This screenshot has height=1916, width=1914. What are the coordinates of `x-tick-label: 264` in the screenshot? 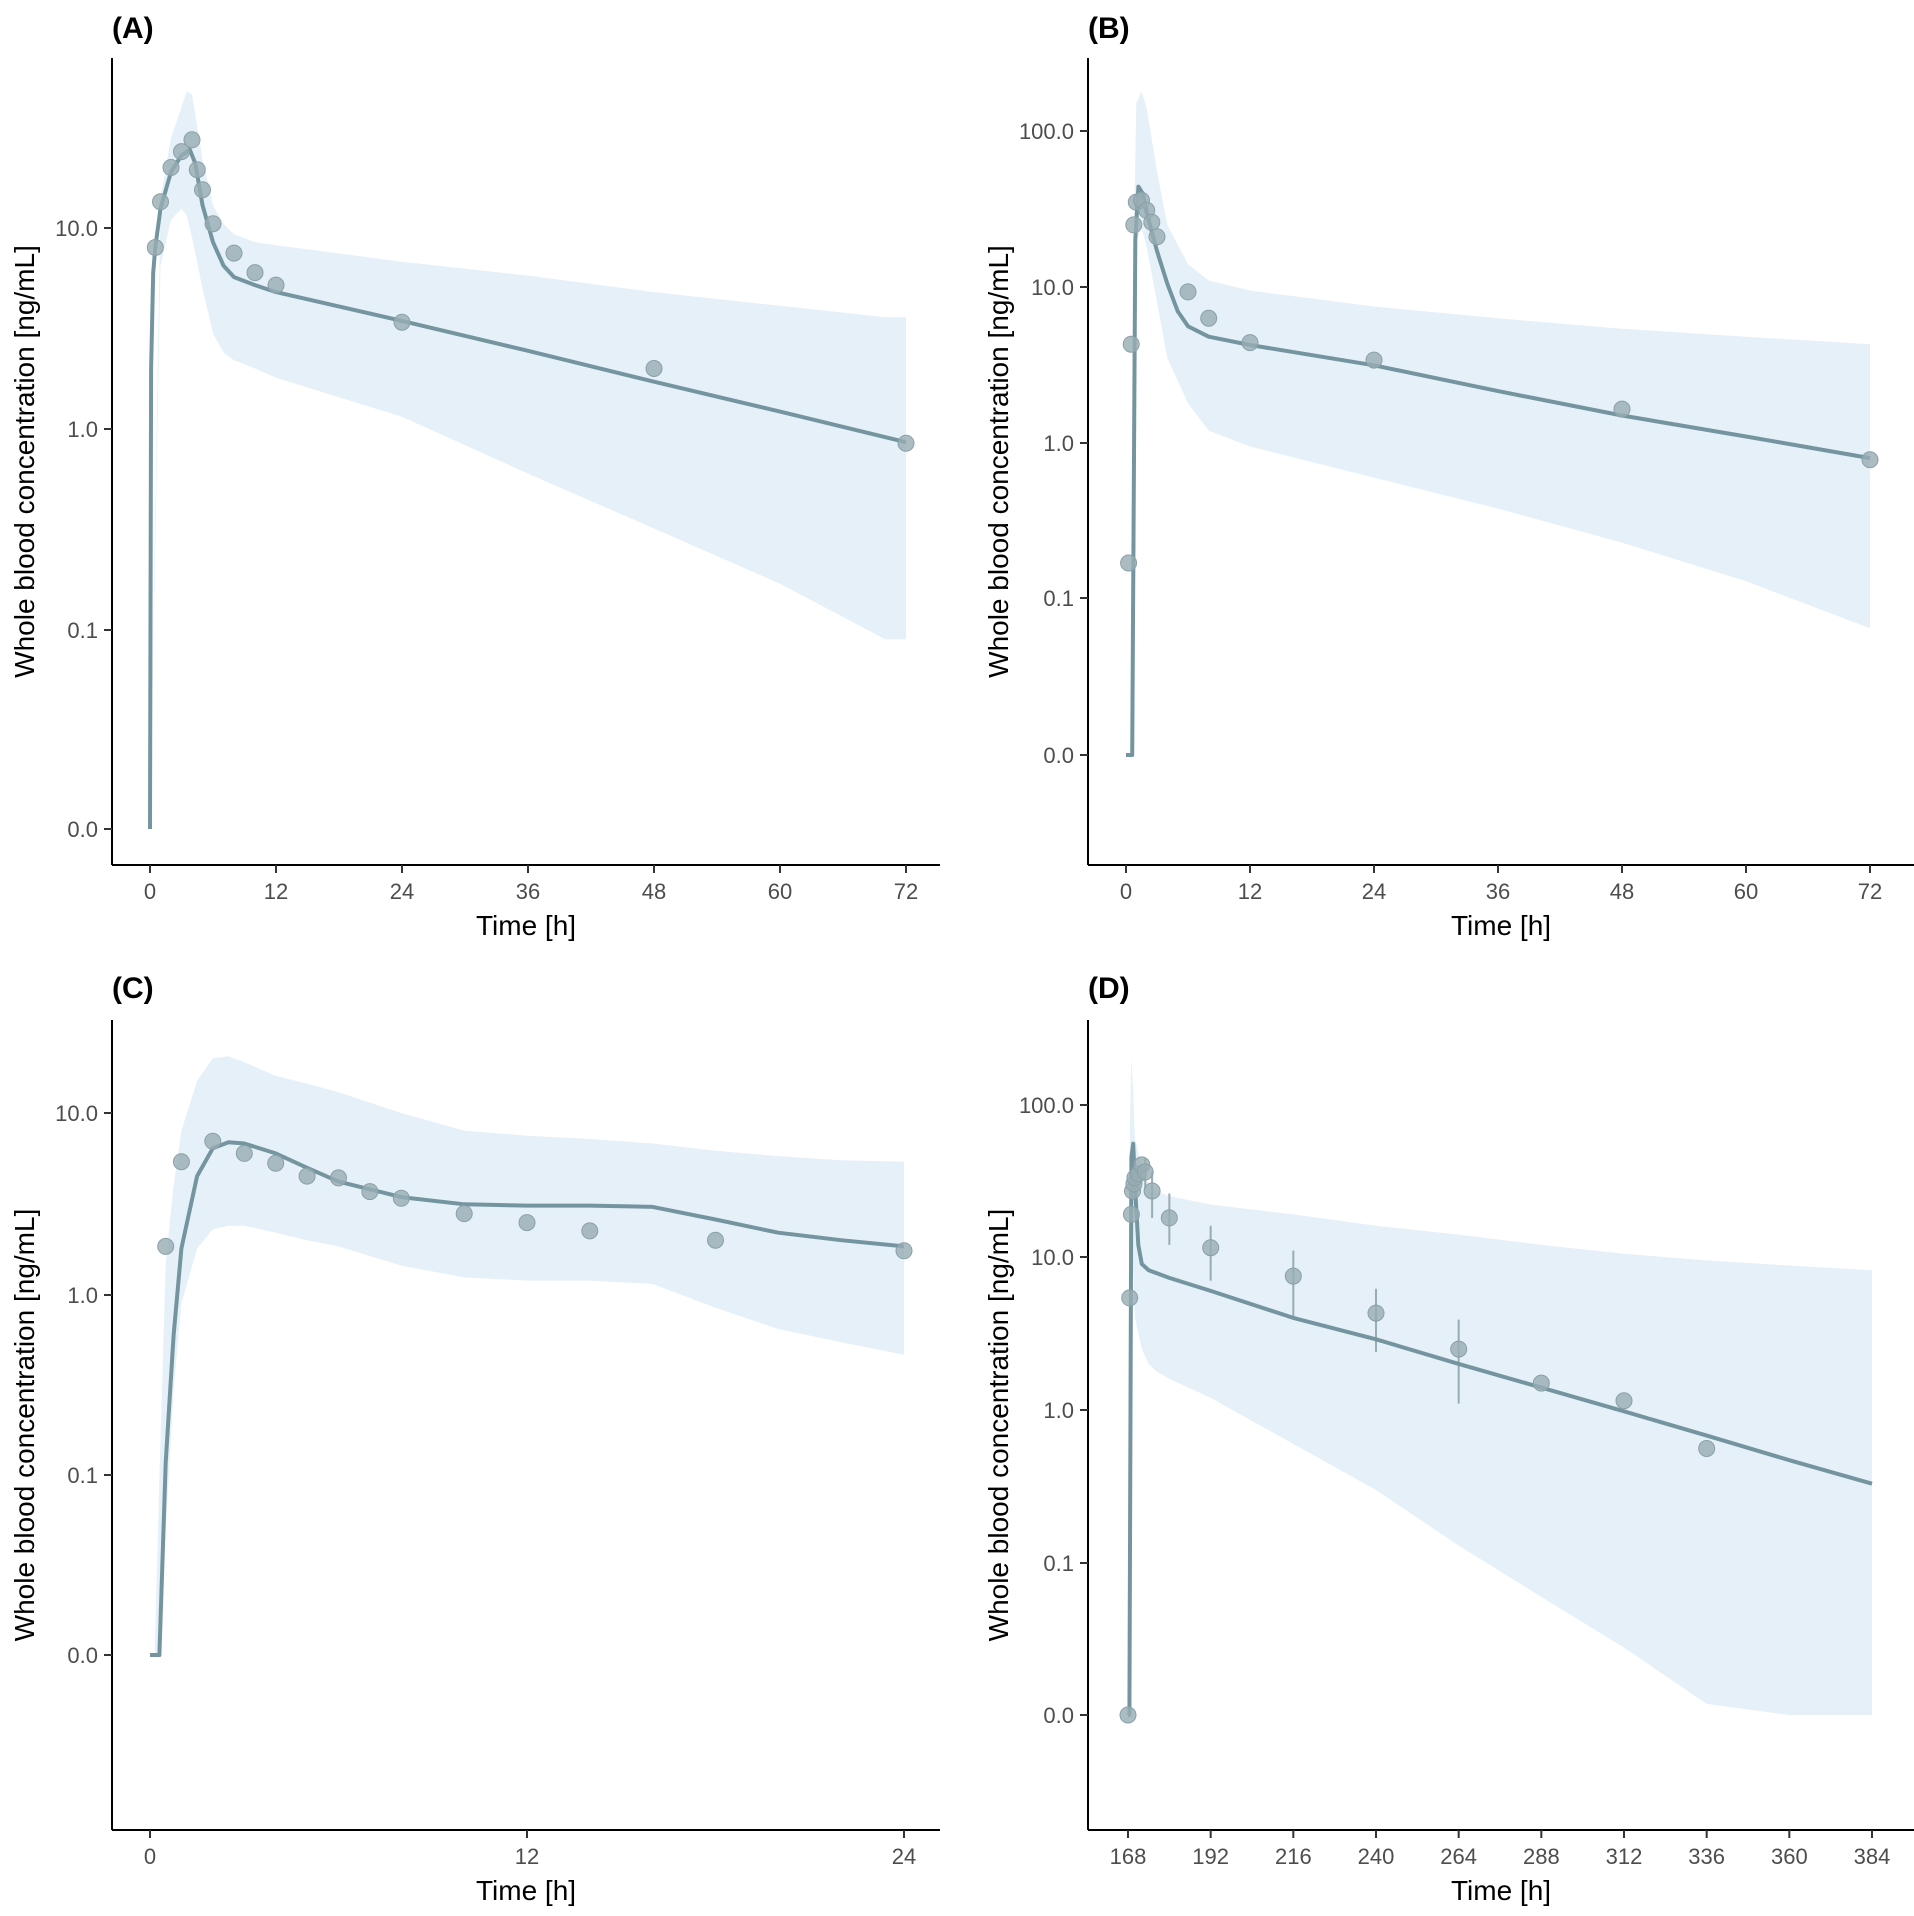 It's located at (1458, 1856).